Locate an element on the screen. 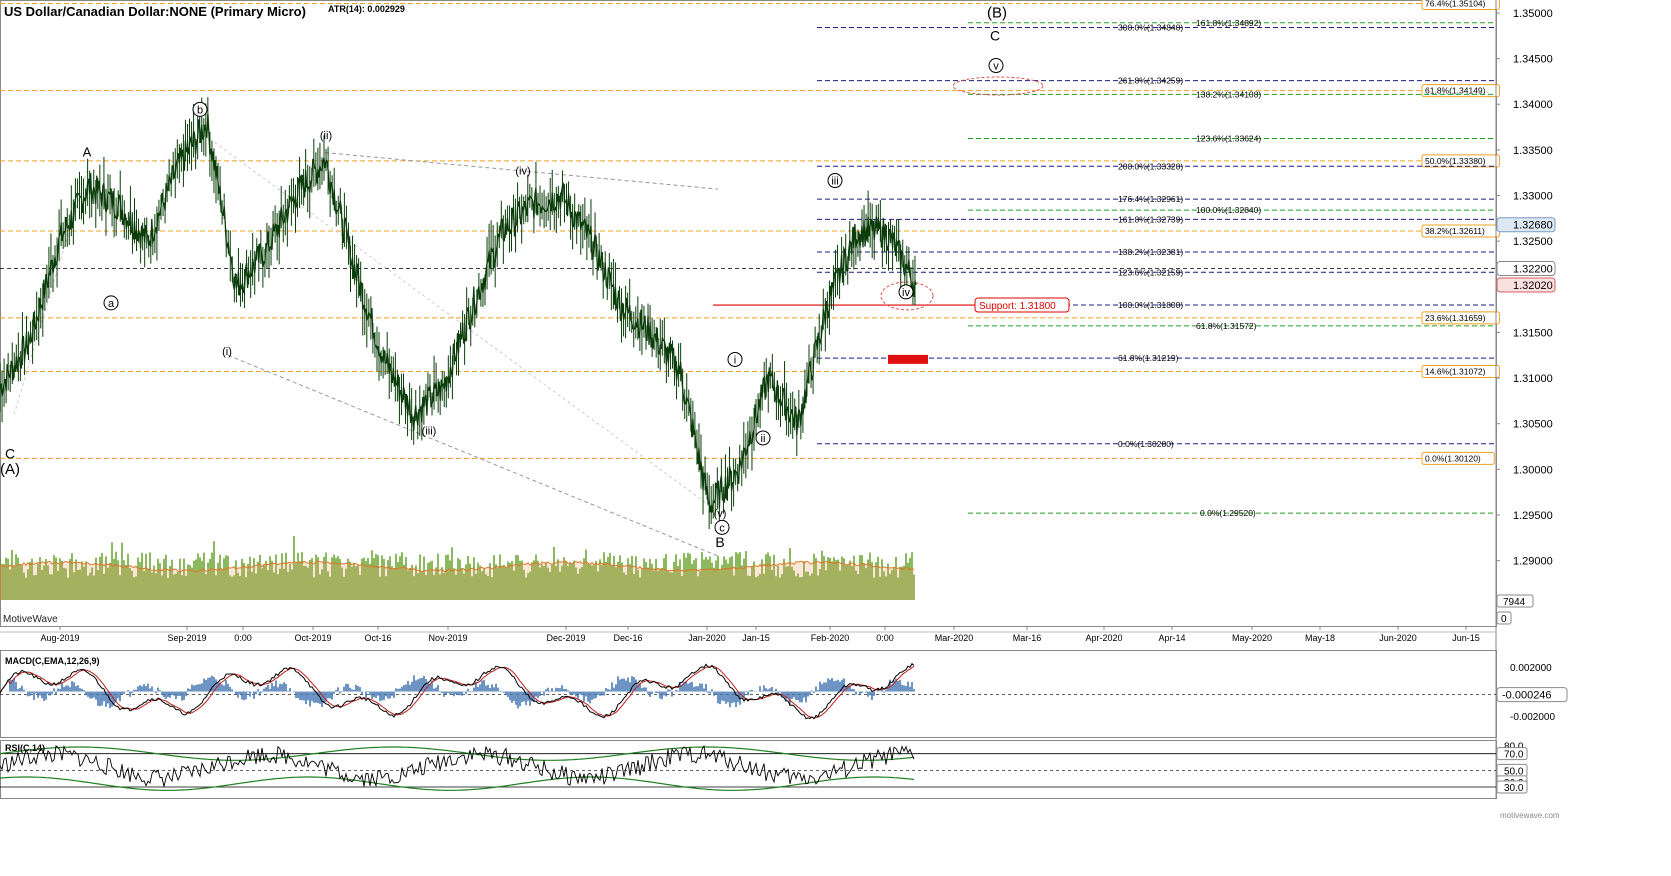 The image size is (1671, 876). rsi-panel: 80.070.050.036.230.0 is located at coordinates (764, 767).